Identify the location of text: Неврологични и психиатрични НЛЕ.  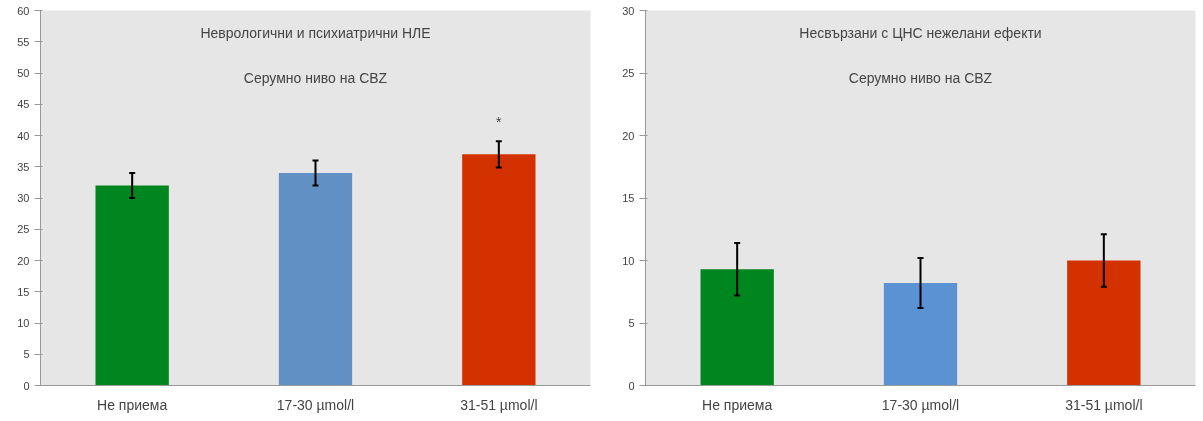
(315, 33).